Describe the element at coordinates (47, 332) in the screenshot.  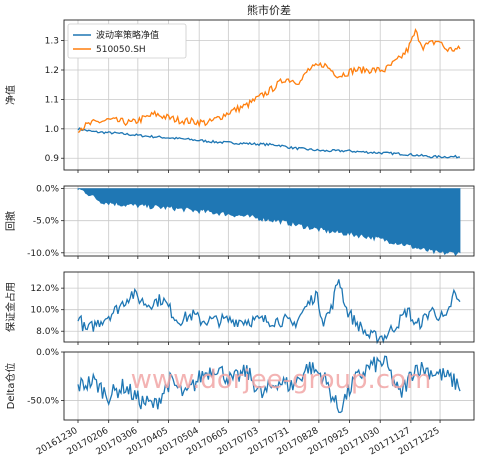
I see `ytick-label: 8.0%` at that location.